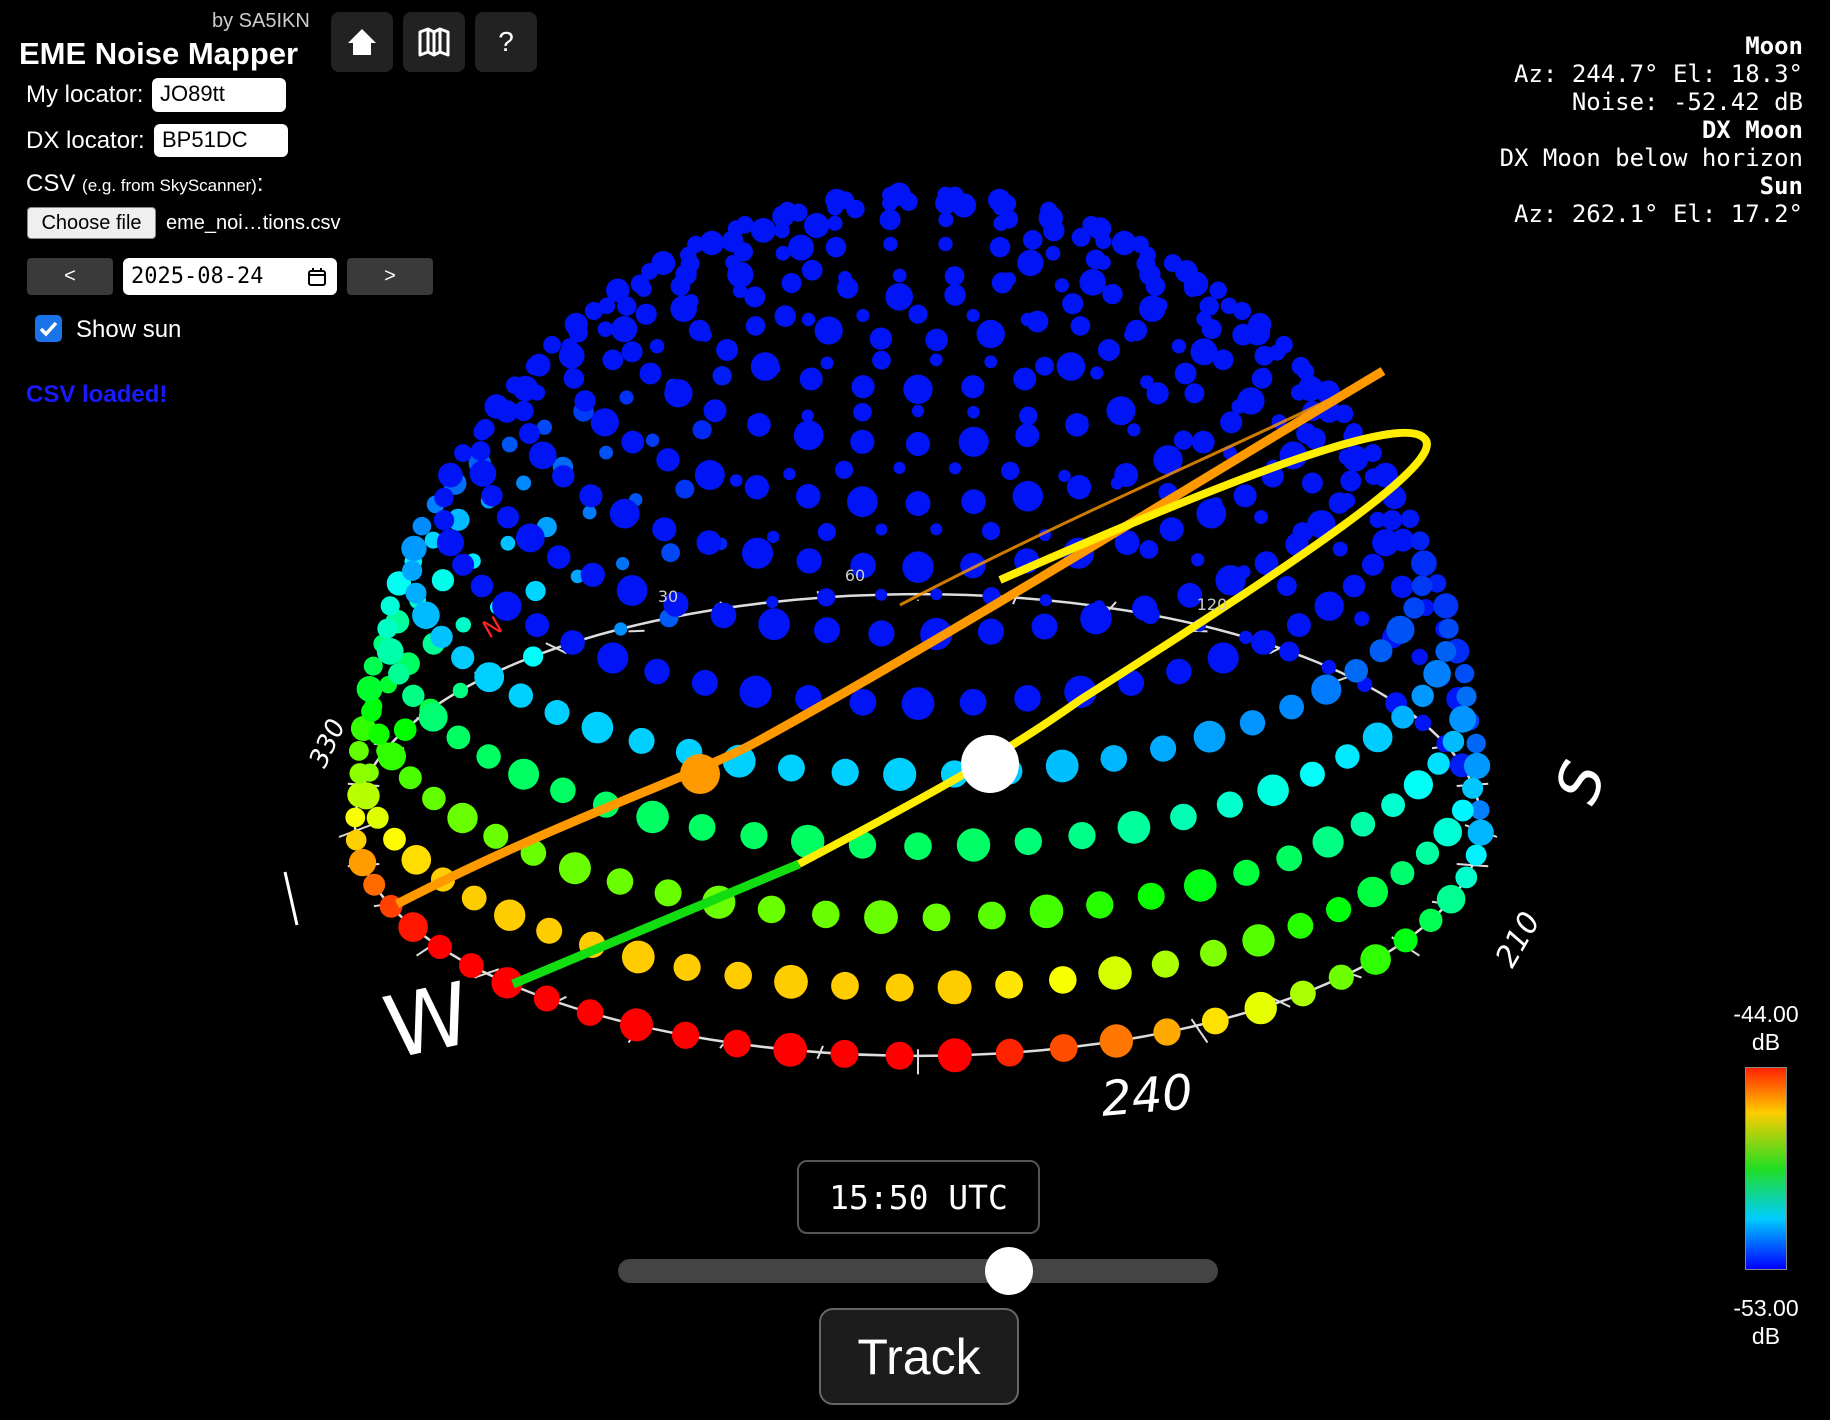  What do you see at coordinates (919, 1356) in the screenshot?
I see `track-button: Track` at bounding box center [919, 1356].